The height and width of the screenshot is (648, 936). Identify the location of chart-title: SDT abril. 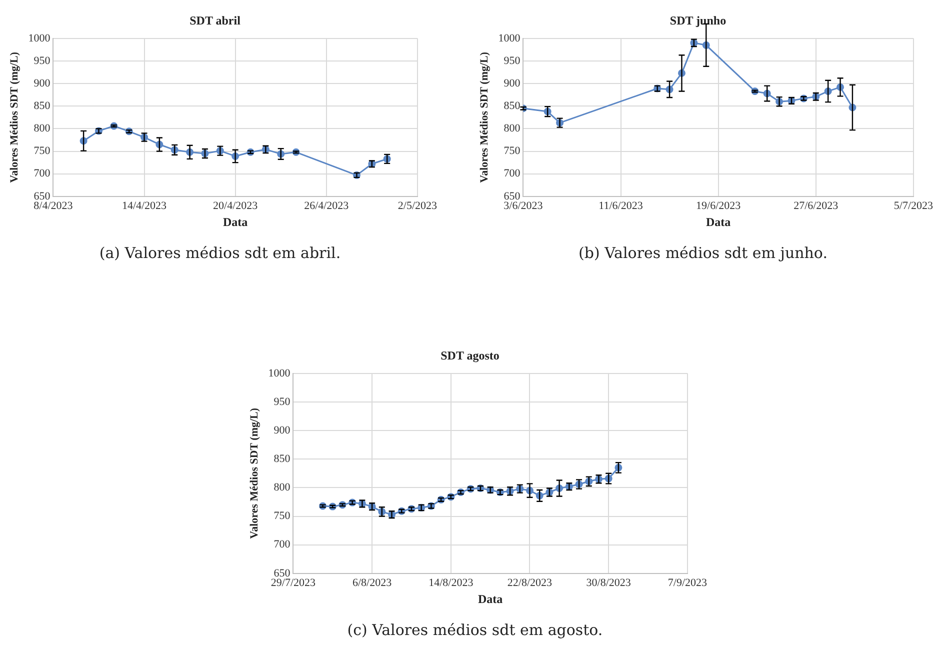
(216, 20).